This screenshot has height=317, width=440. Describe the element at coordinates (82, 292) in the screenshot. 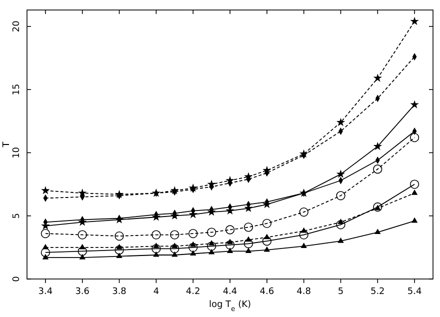

I see `x-tick-label: 3.6` at that location.